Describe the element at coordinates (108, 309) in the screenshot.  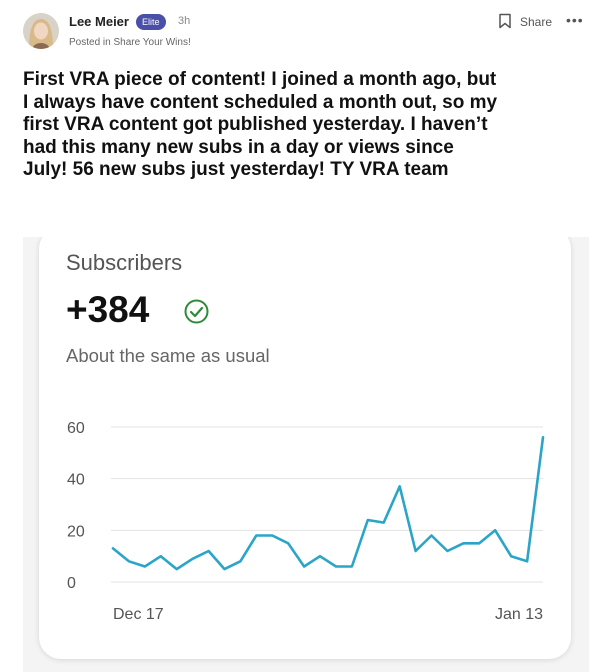
I see `subscriber-total: +384` at that location.